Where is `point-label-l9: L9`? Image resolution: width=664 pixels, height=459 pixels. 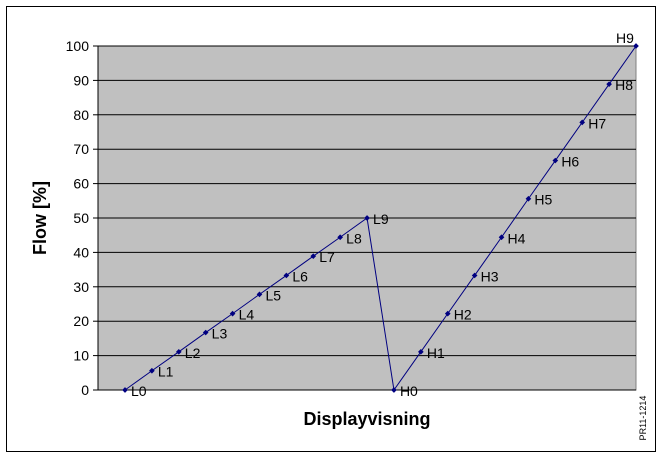 point-label-l9: L9 is located at coordinates (381, 219).